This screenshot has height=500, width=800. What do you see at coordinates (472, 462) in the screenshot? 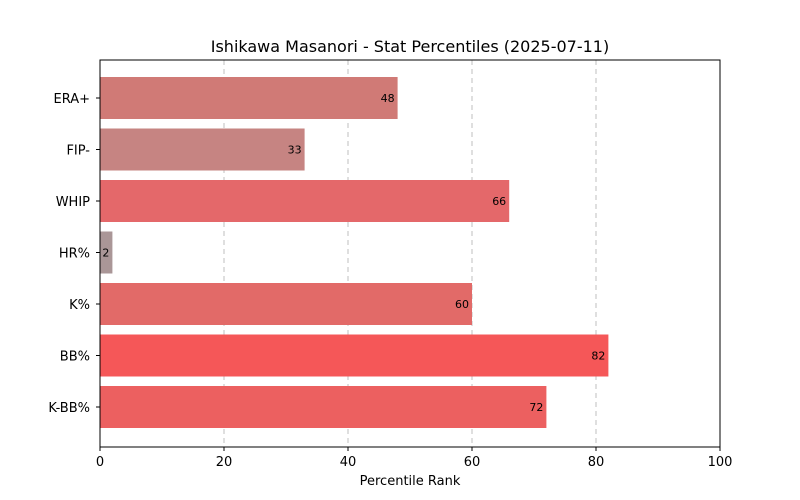
I see `x-tick-label-3: 60` at bounding box center [472, 462].